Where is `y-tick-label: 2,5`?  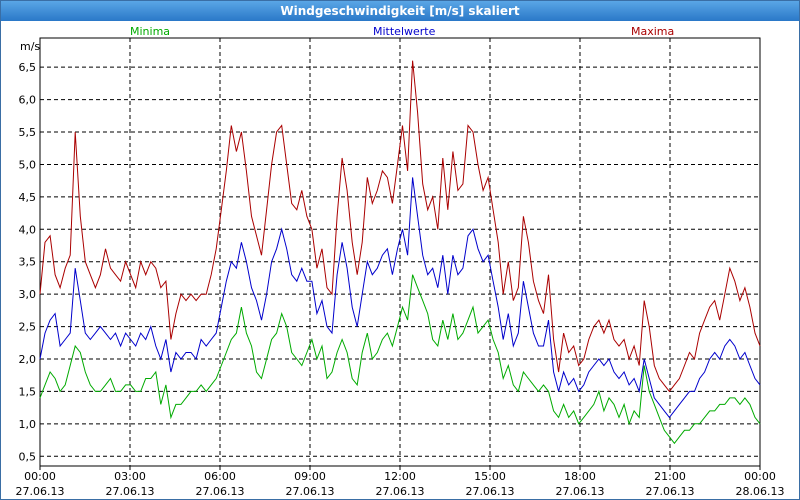 y-tick-label: 2,5 is located at coordinates (28, 327).